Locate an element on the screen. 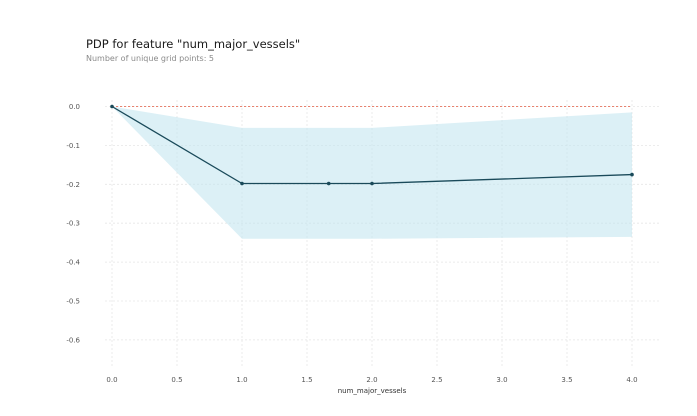 The height and width of the screenshot is (416, 697). x-tick-label: 3.5 is located at coordinates (566, 380).